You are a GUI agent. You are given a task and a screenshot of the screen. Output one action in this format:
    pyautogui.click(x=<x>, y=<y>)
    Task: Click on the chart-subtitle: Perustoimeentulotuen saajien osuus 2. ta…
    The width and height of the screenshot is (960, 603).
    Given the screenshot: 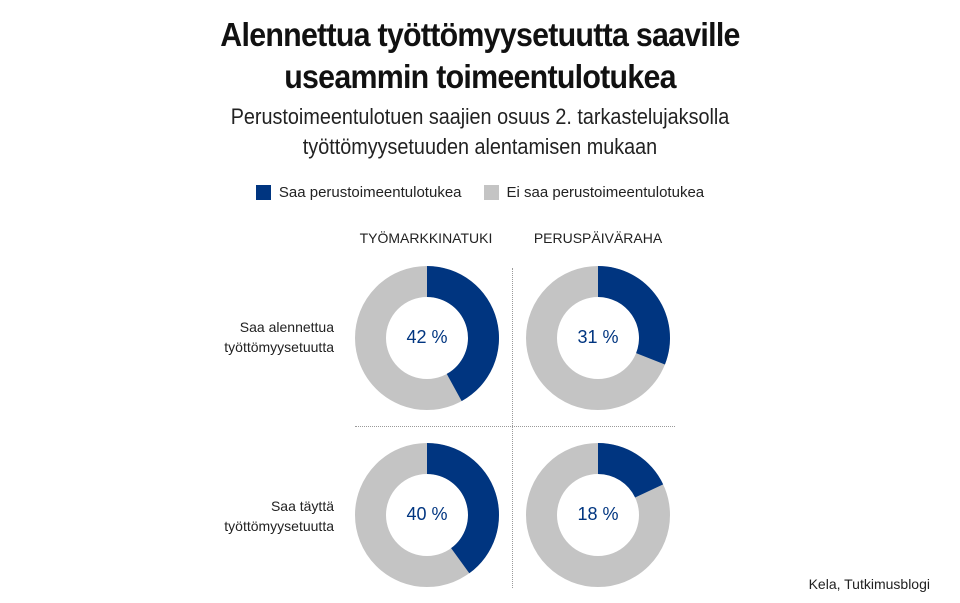 What is the action you would take?
    pyautogui.click(x=480, y=132)
    